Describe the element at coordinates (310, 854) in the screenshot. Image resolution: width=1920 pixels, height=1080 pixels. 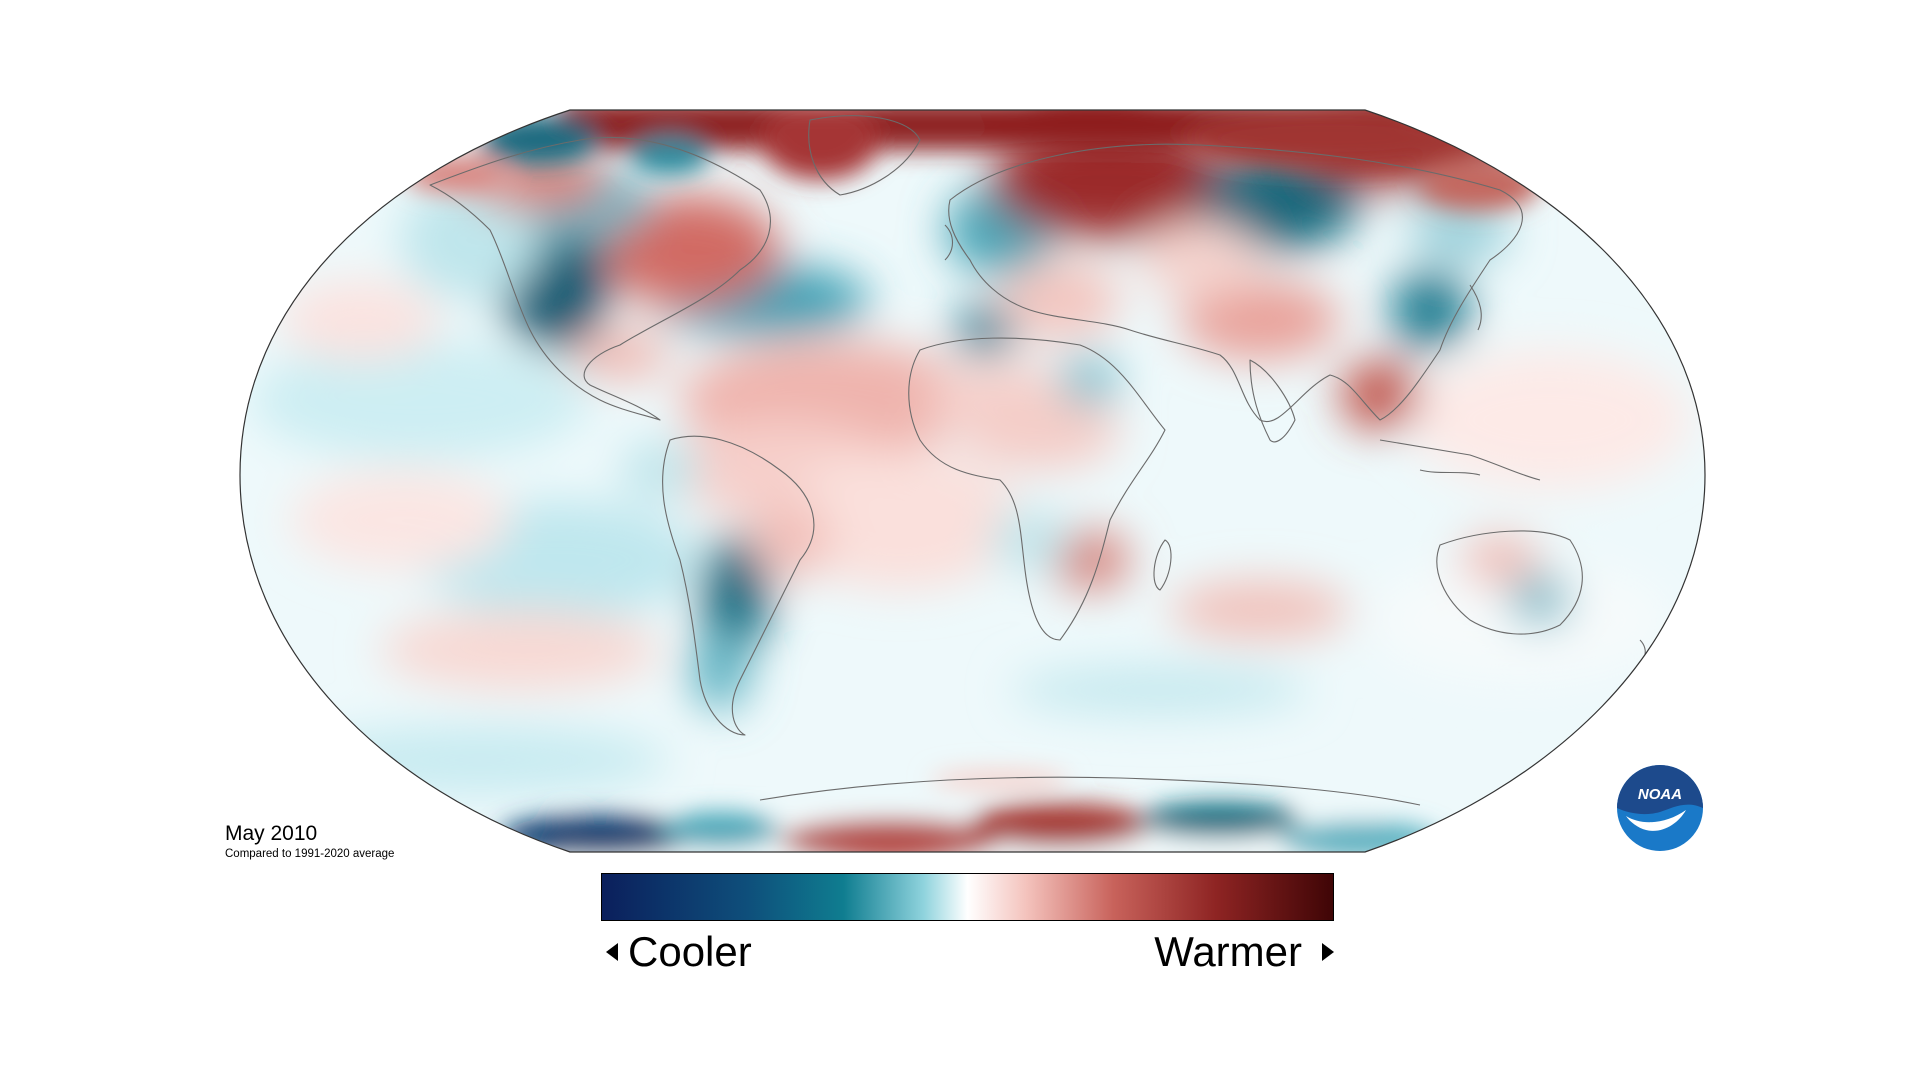
I see `baseline-note: Compared to 1991-2020 average` at that location.